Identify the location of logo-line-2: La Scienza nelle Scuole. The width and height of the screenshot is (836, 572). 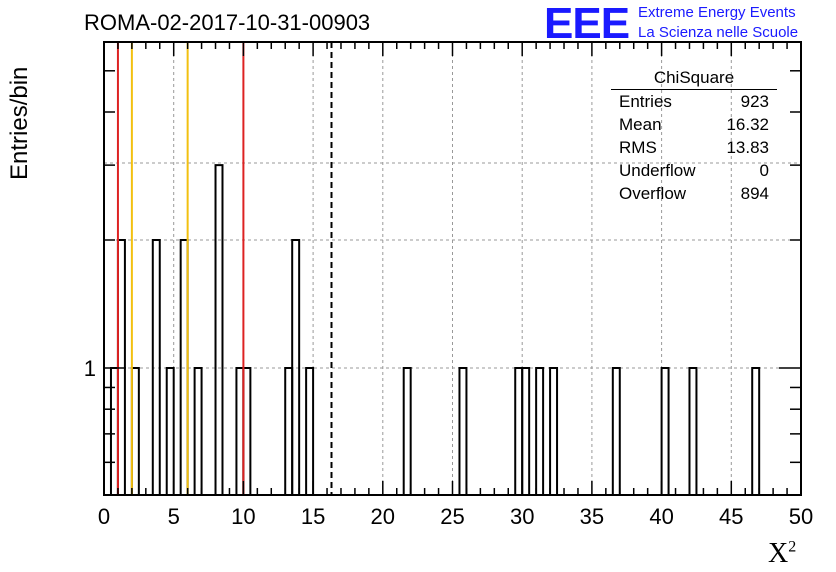
(718, 32).